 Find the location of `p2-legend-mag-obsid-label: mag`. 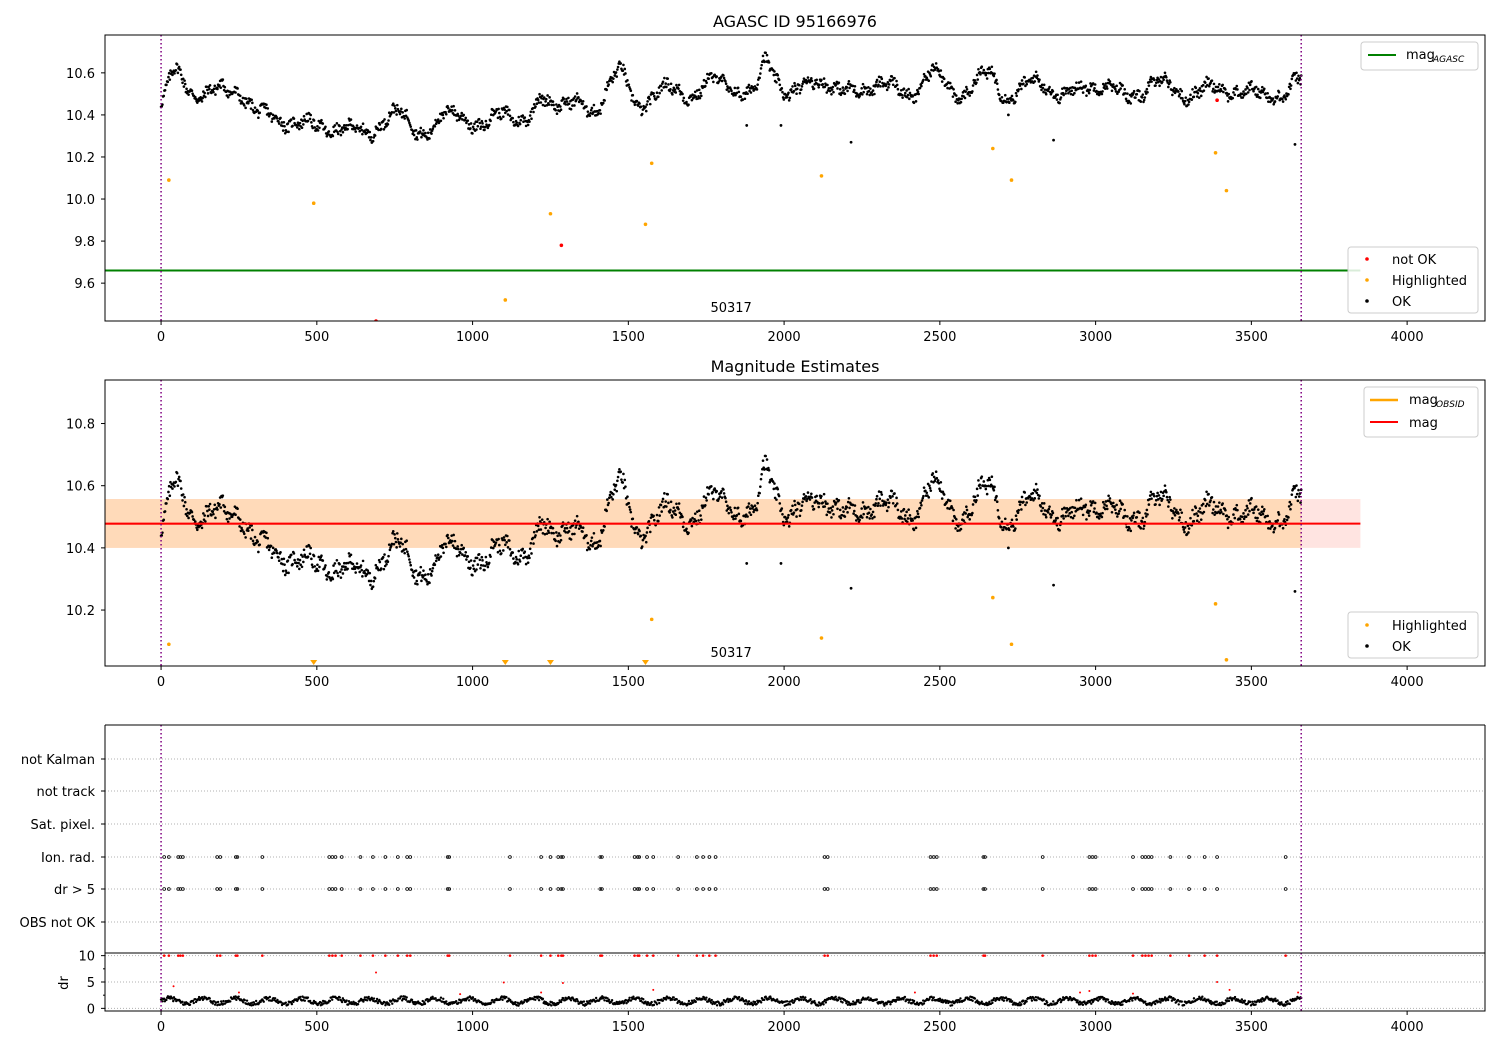

p2-legend-mag-obsid-label: mag is located at coordinates (1423, 400).